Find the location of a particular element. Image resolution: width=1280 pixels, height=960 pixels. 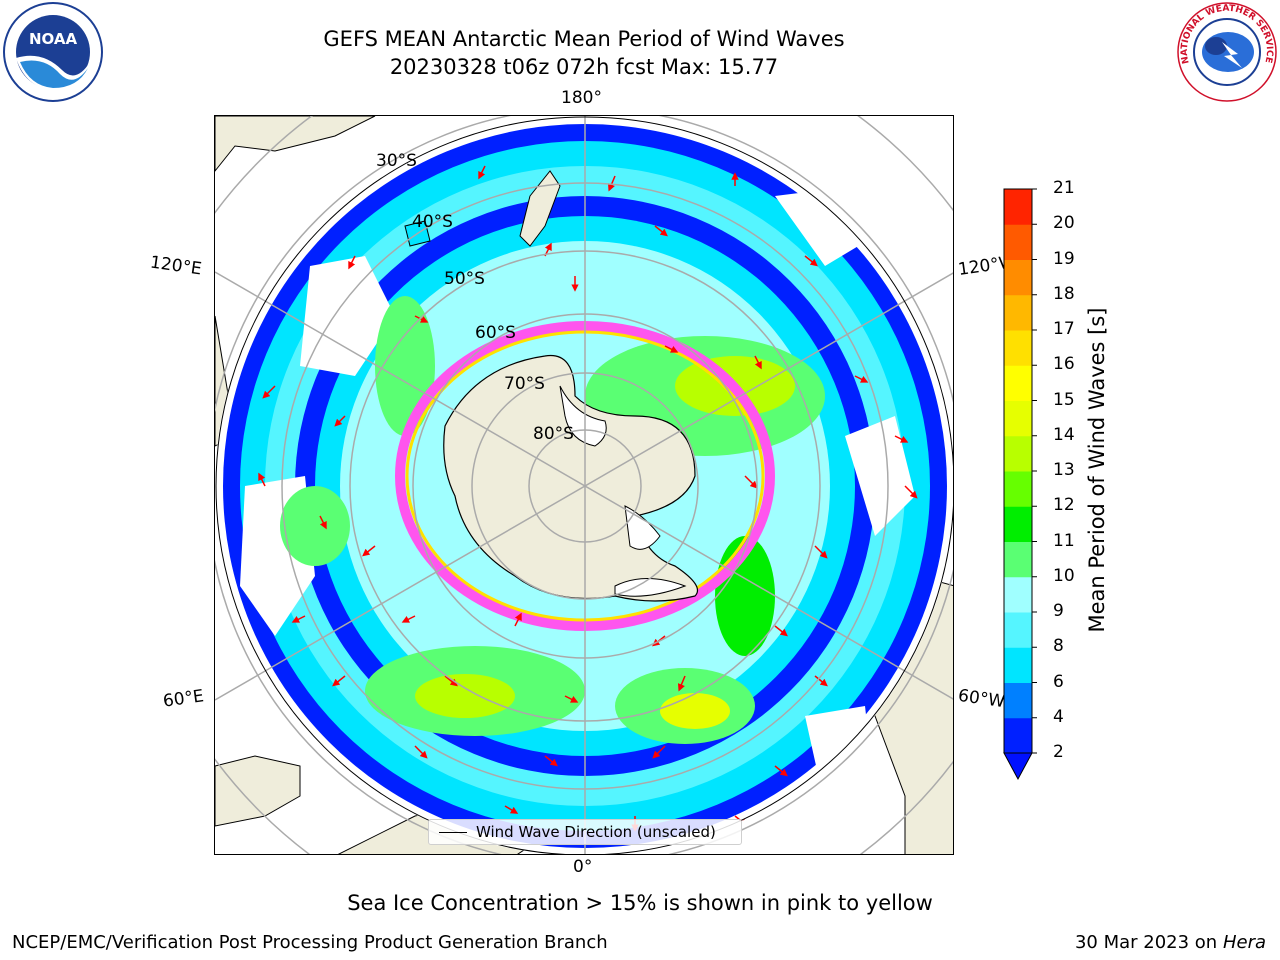

noaa-logo: NOAA is located at coordinates (53, 52).